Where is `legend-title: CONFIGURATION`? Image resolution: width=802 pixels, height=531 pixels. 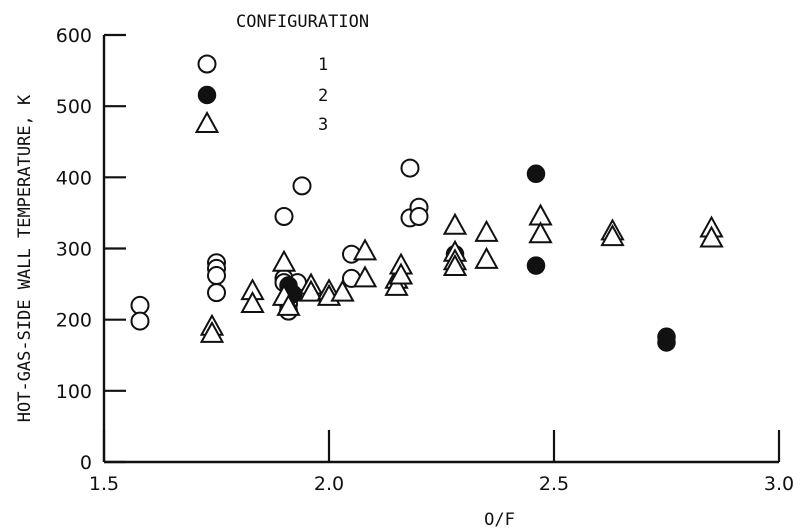 legend-title: CONFIGURATION is located at coordinates (302, 22).